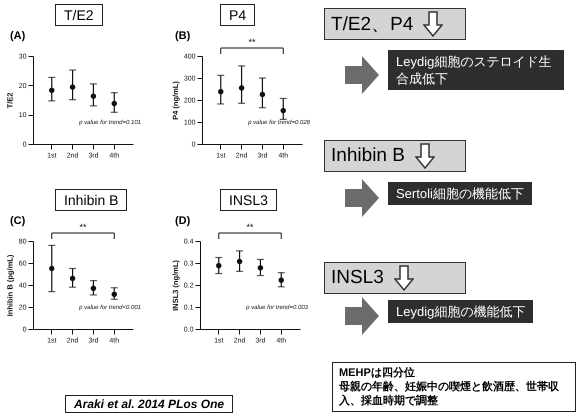 This screenshot has width=578, height=420. I want to click on text: Leydig細胞のステロイド生合成低下, so click(476, 70).